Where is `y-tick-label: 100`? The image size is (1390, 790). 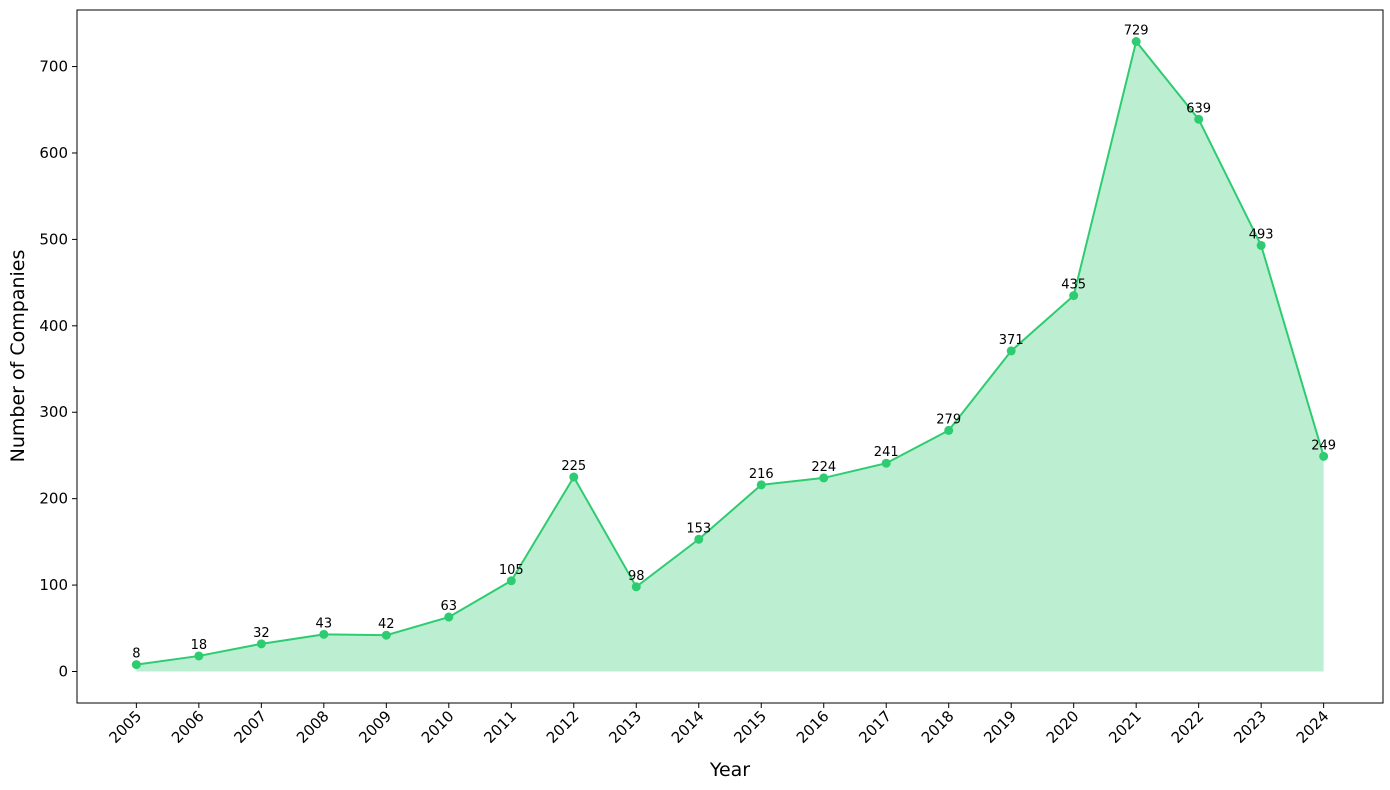 y-tick-label: 100 is located at coordinates (53, 585).